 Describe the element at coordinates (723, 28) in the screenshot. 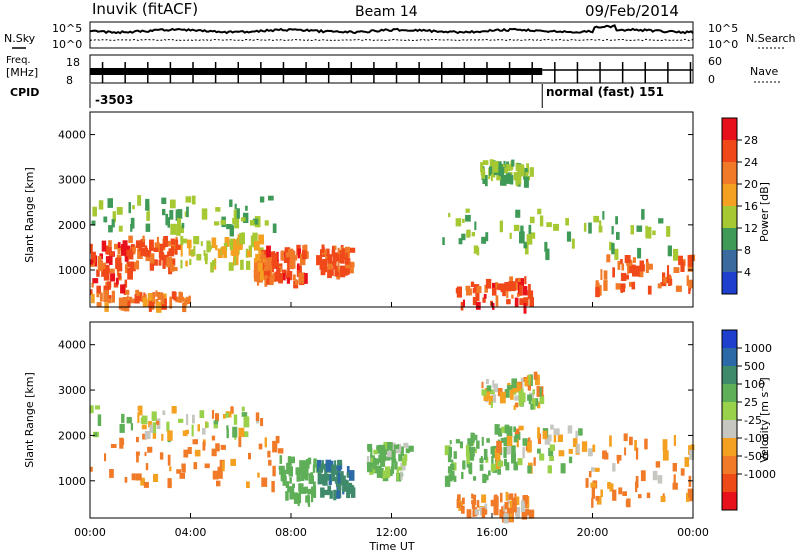

I see `noise-right-tick-top: 10^5` at that location.